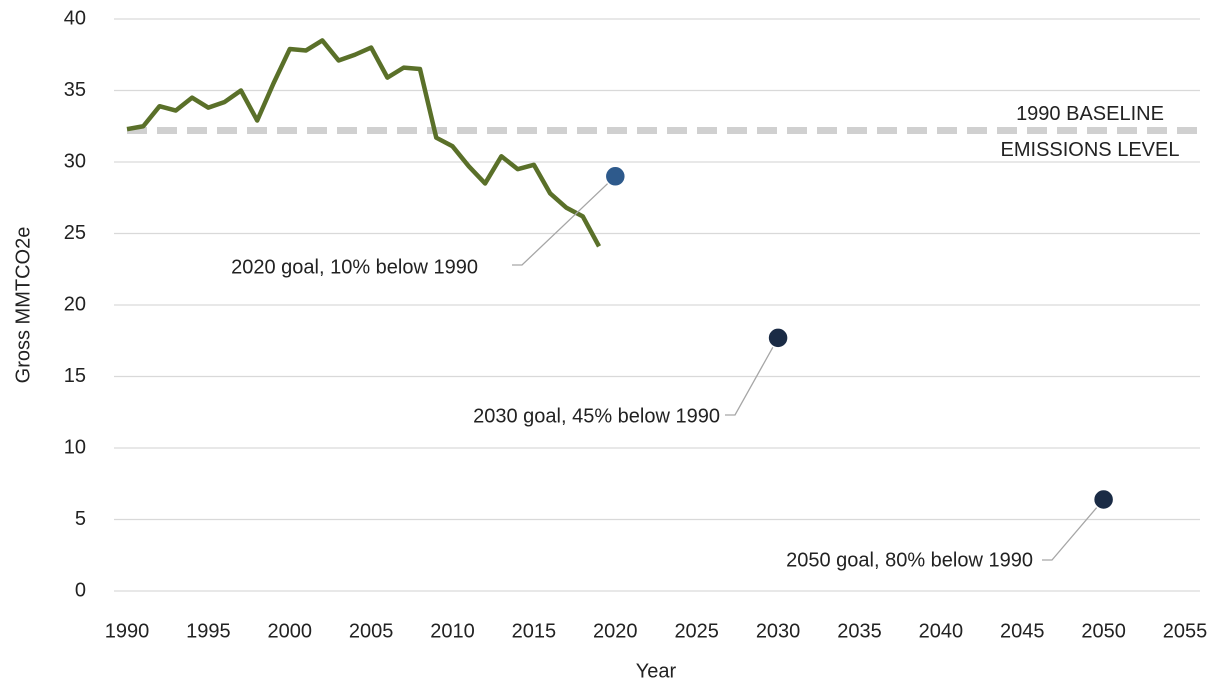  What do you see at coordinates (80, 519) in the screenshot?
I see `y-tick-label: 5` at bounding box center [80, 519].